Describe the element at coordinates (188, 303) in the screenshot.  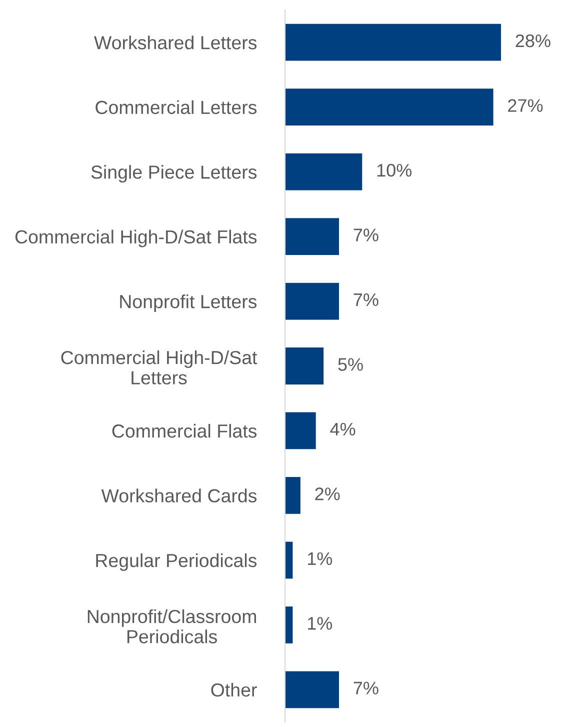
I see `y-tick-label: Nonprofit Letters` at that location.